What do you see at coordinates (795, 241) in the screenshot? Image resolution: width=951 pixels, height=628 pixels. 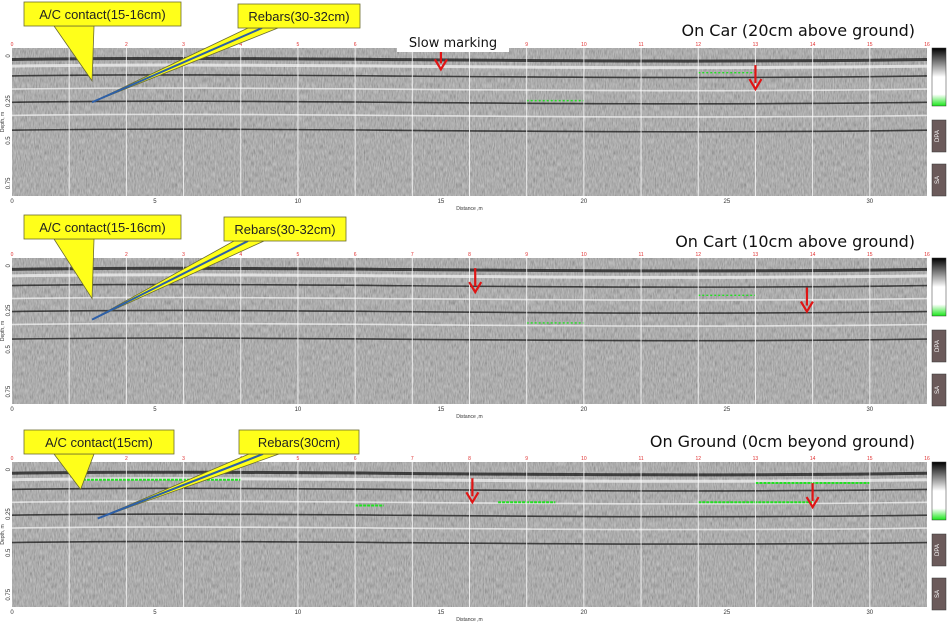 I see `panel-title: On Cart (10cm above ground)` at bounding box center [795, 241].